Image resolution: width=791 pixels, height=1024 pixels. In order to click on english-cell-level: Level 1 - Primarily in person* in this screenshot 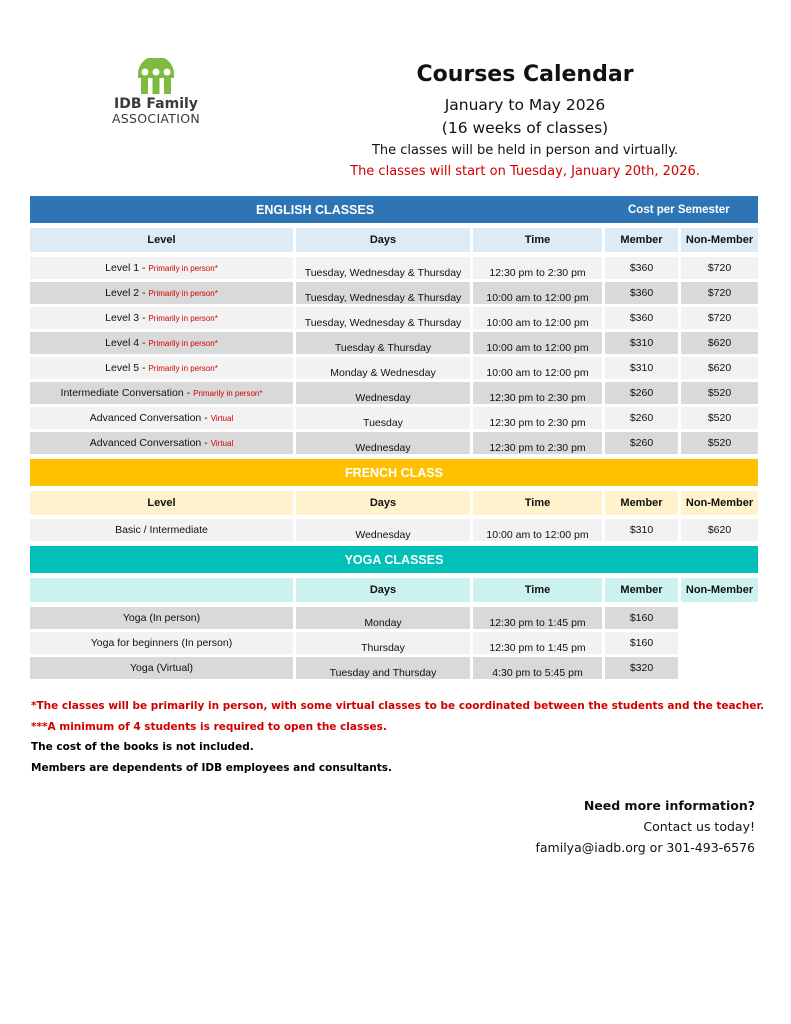, I will do `click(161, 268)`.